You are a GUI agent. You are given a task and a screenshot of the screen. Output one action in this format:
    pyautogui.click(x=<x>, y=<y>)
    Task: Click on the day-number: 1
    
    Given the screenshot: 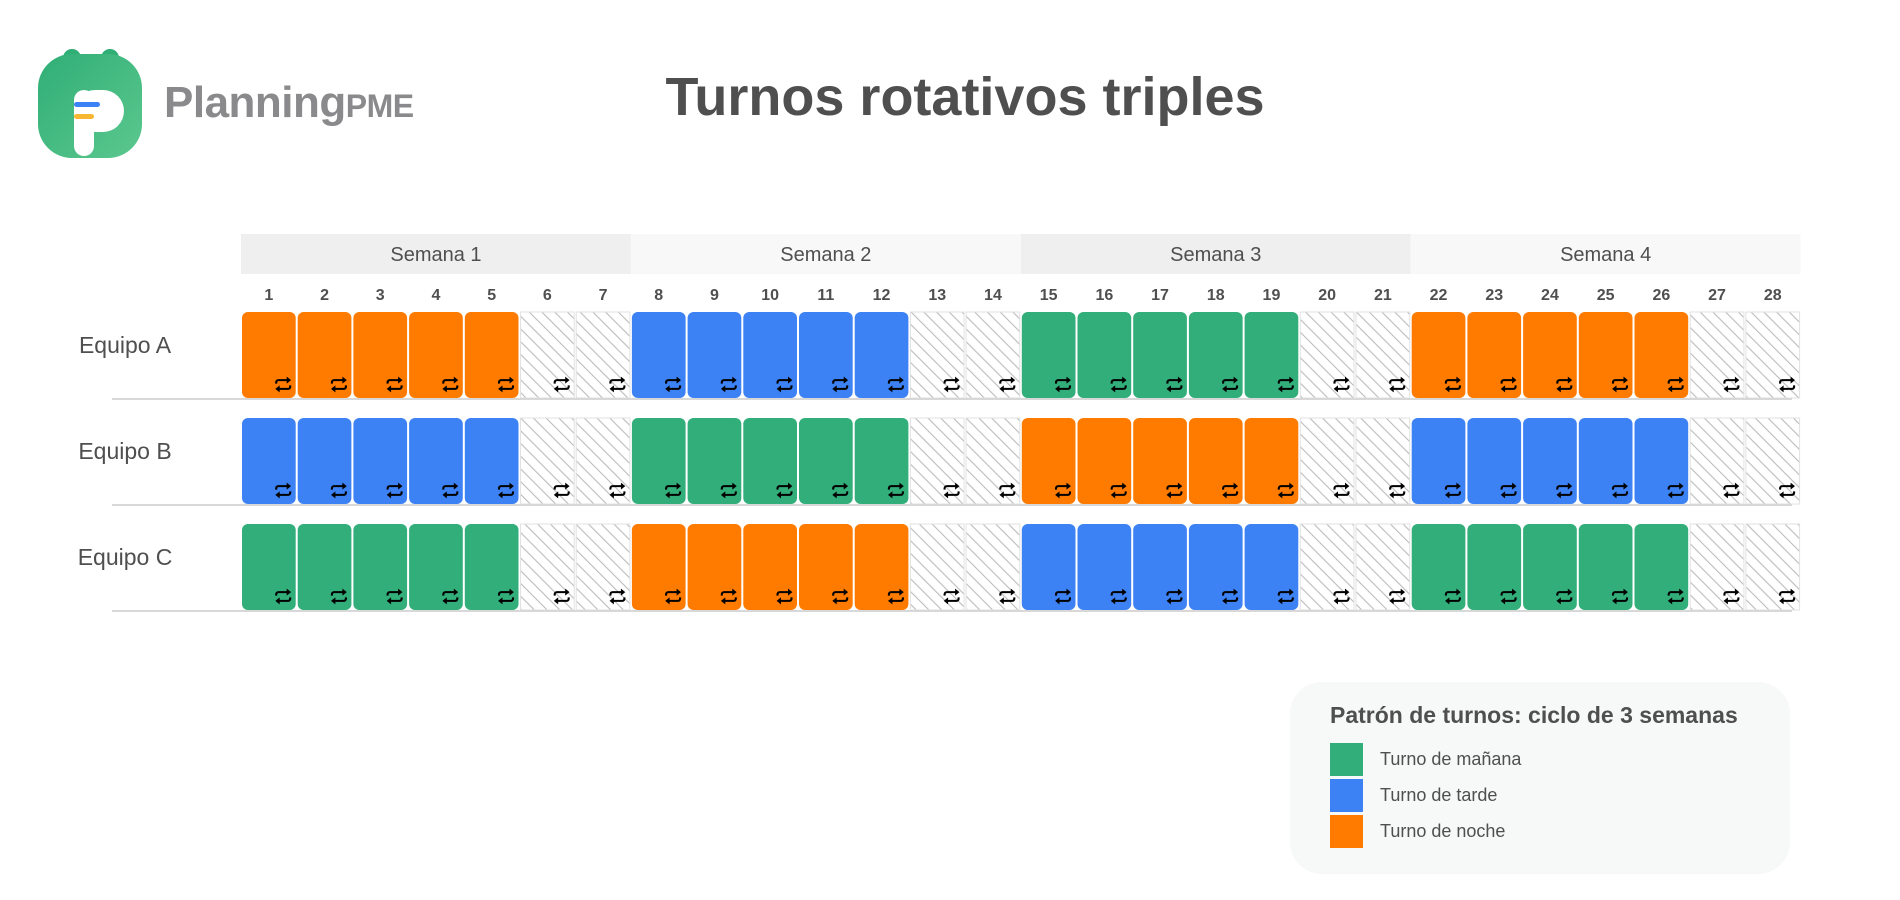 What is the action you would take?
    pyautogui.click(x=268, y=295)
    